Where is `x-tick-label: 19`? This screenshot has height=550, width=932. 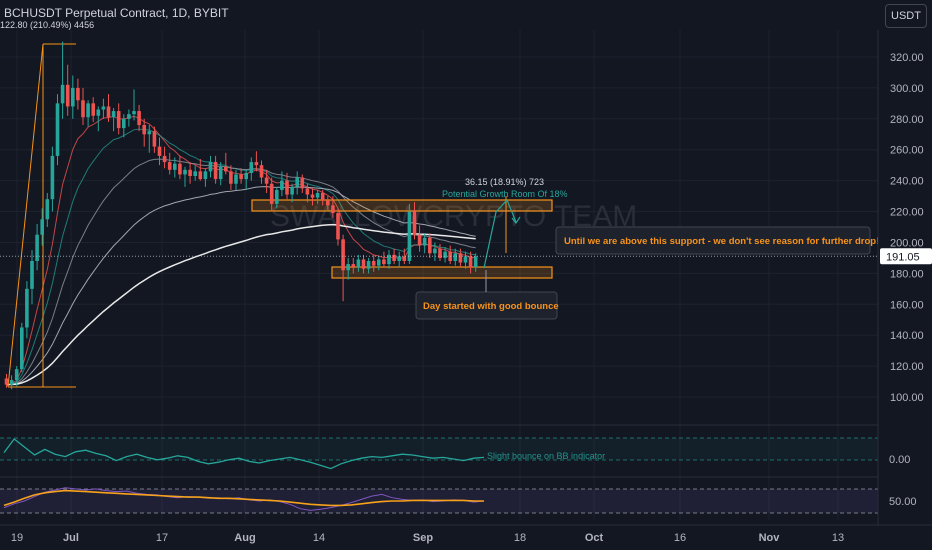
x-tick-label: 19 is located at coordinates (17, 538).